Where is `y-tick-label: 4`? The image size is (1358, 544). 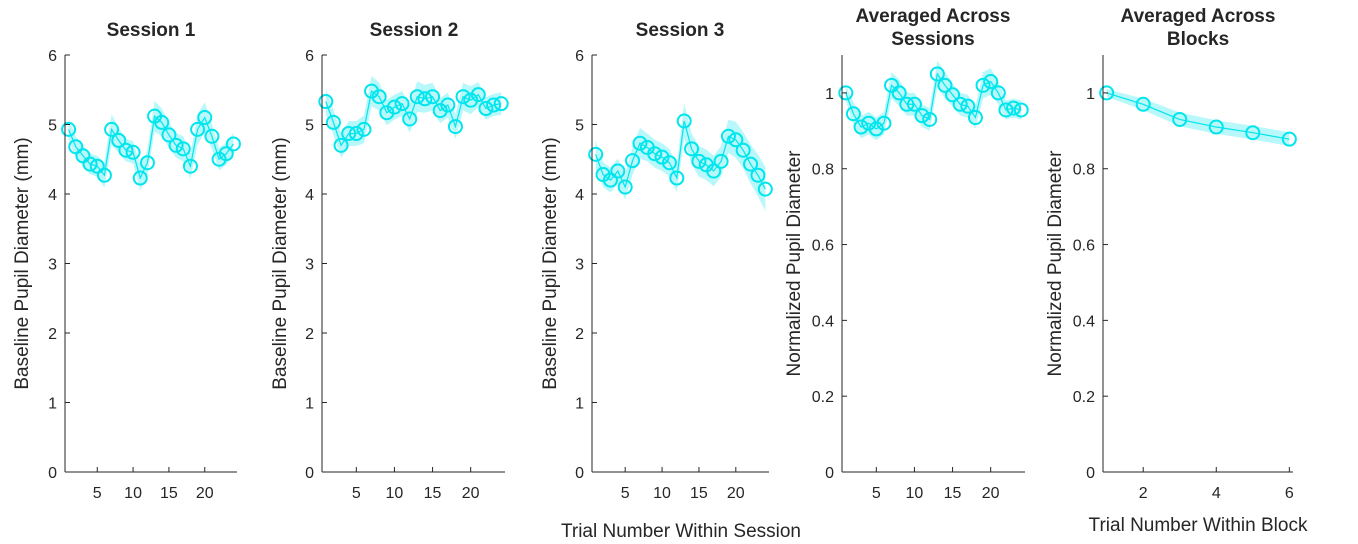
y-tick-label: 4 is located at coordinates (309, 195).